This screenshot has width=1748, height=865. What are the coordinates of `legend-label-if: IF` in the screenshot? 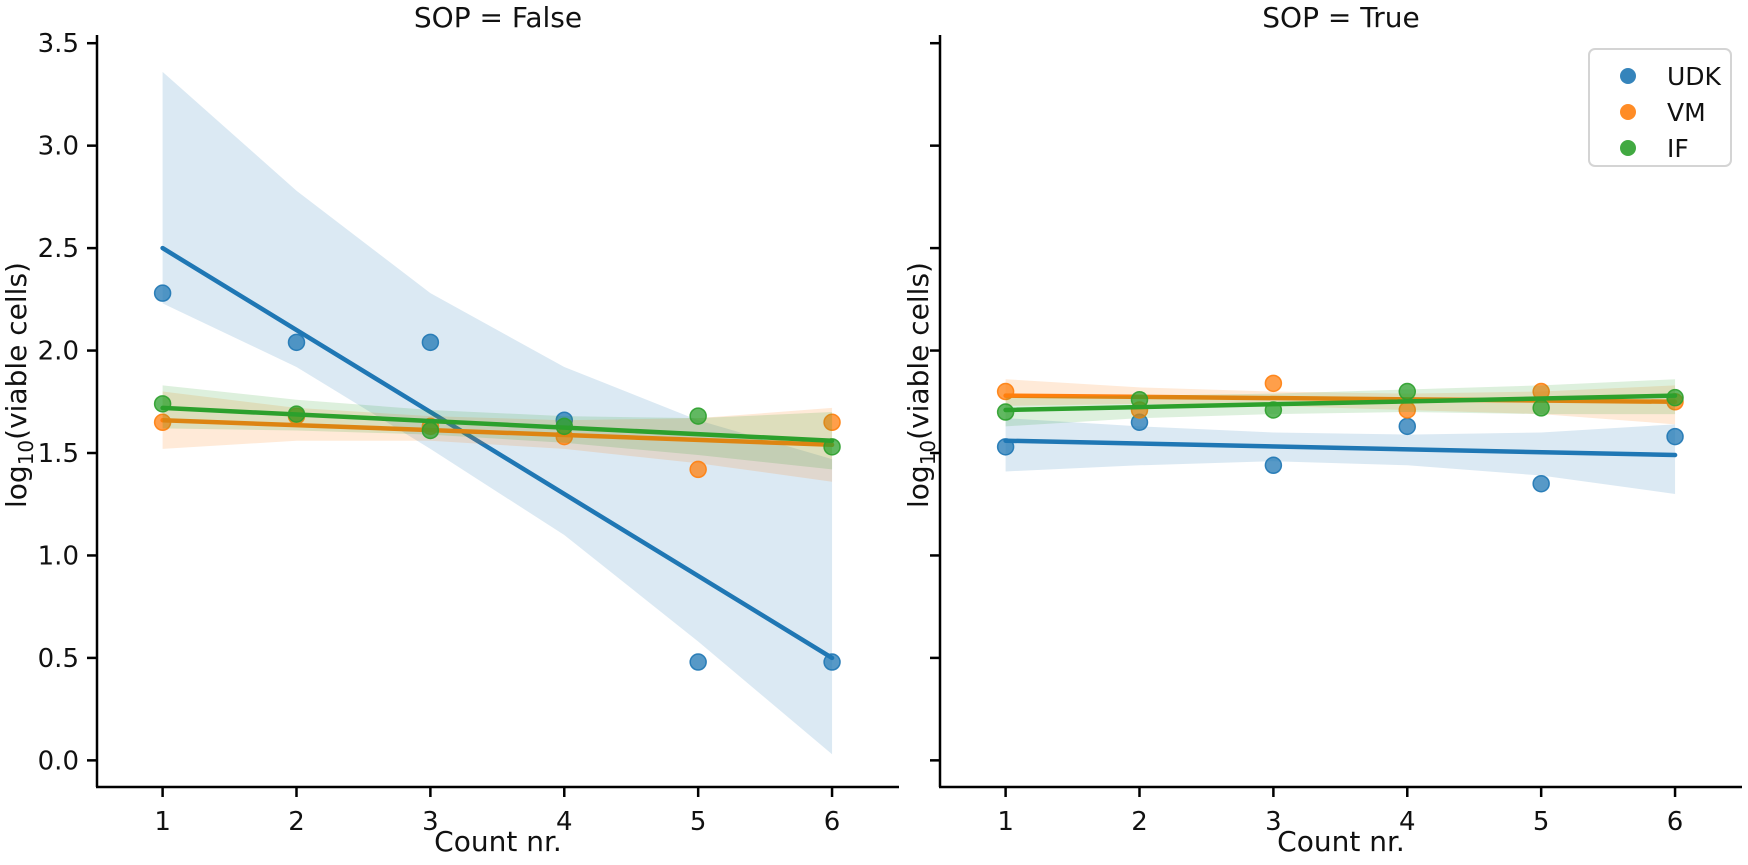 It's located at (1678, 148).